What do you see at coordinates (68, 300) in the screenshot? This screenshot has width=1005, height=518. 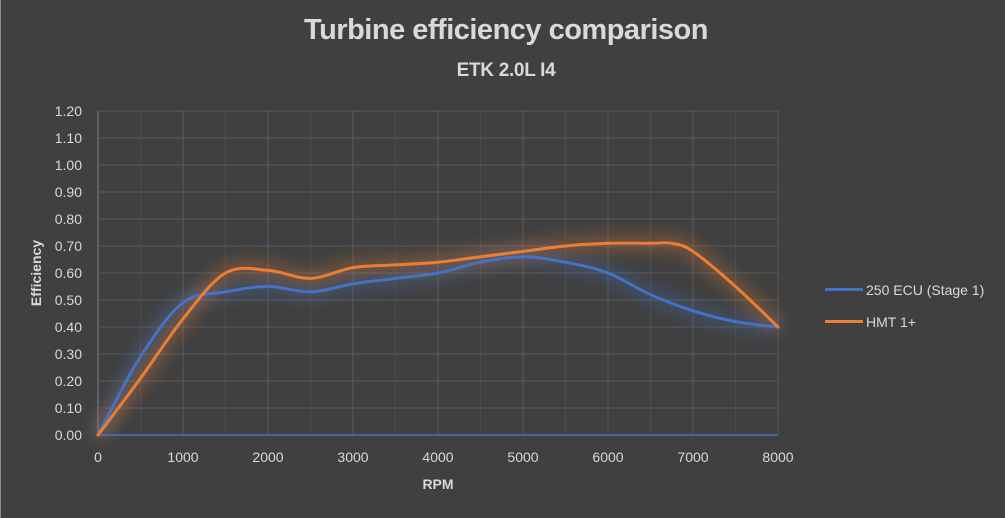 I see `y-tick-label: 0.50` at bounding box center [68, 300].